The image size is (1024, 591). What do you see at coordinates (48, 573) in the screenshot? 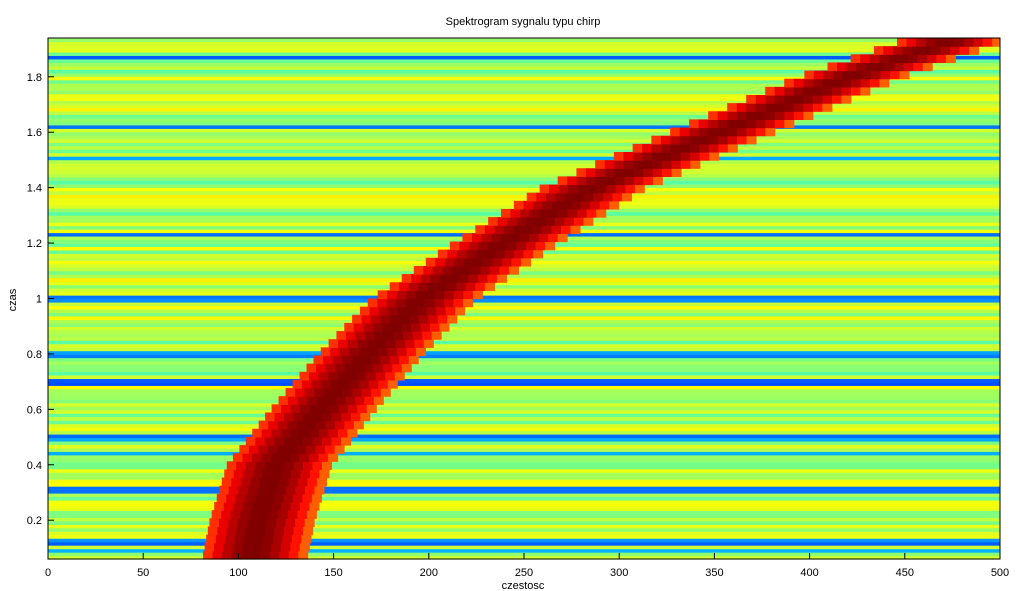
I see `x-tick-label: 0` at bounding box center [48, 573].